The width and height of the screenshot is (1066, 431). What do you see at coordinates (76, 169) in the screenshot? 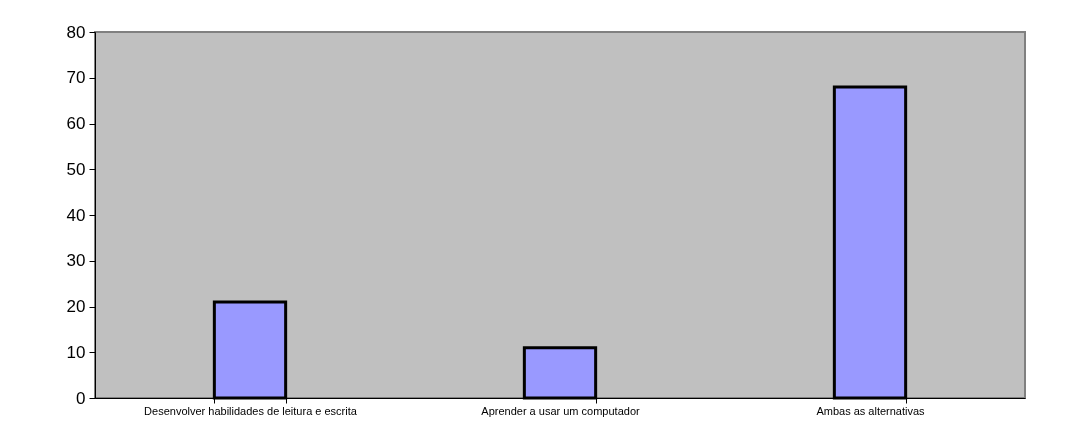
I see `y-tick-label: 50` at bounding box center [76, 169].